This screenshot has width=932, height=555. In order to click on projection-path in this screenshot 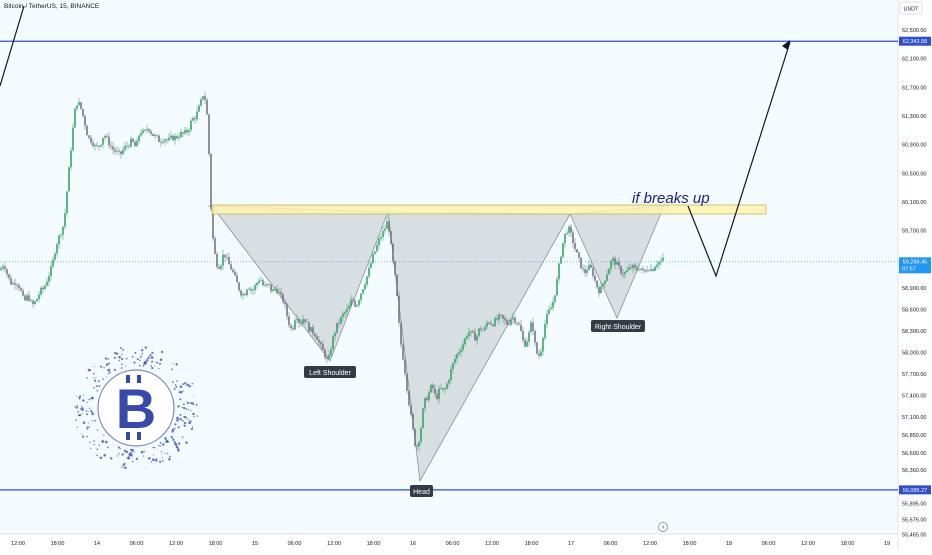, I will do `click(739, 159)`.